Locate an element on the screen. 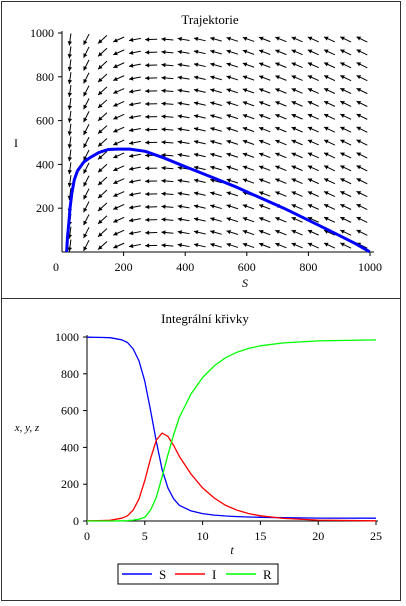 The width and height of the screenshot is (406, 606). plot1-xlabel: S is located at coordinates (245, 283).